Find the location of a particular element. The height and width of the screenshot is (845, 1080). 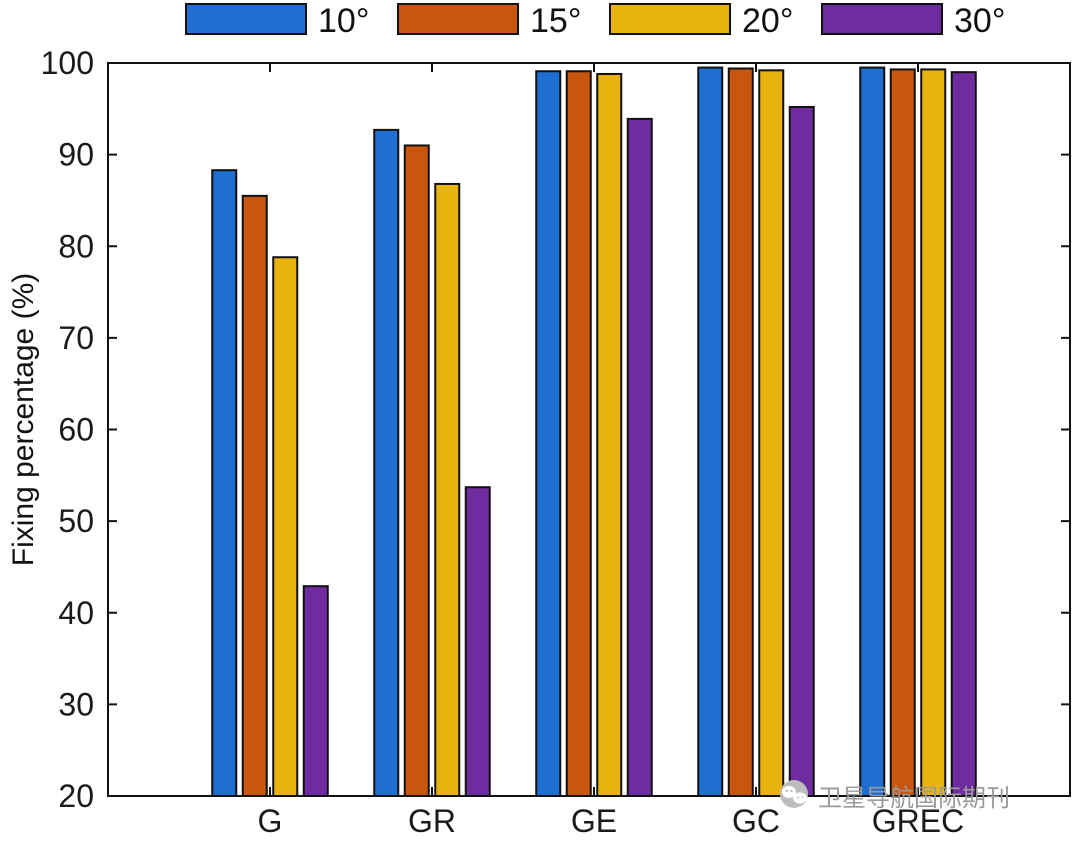

bar-ge-10deg is located at coordinates (548, 433).